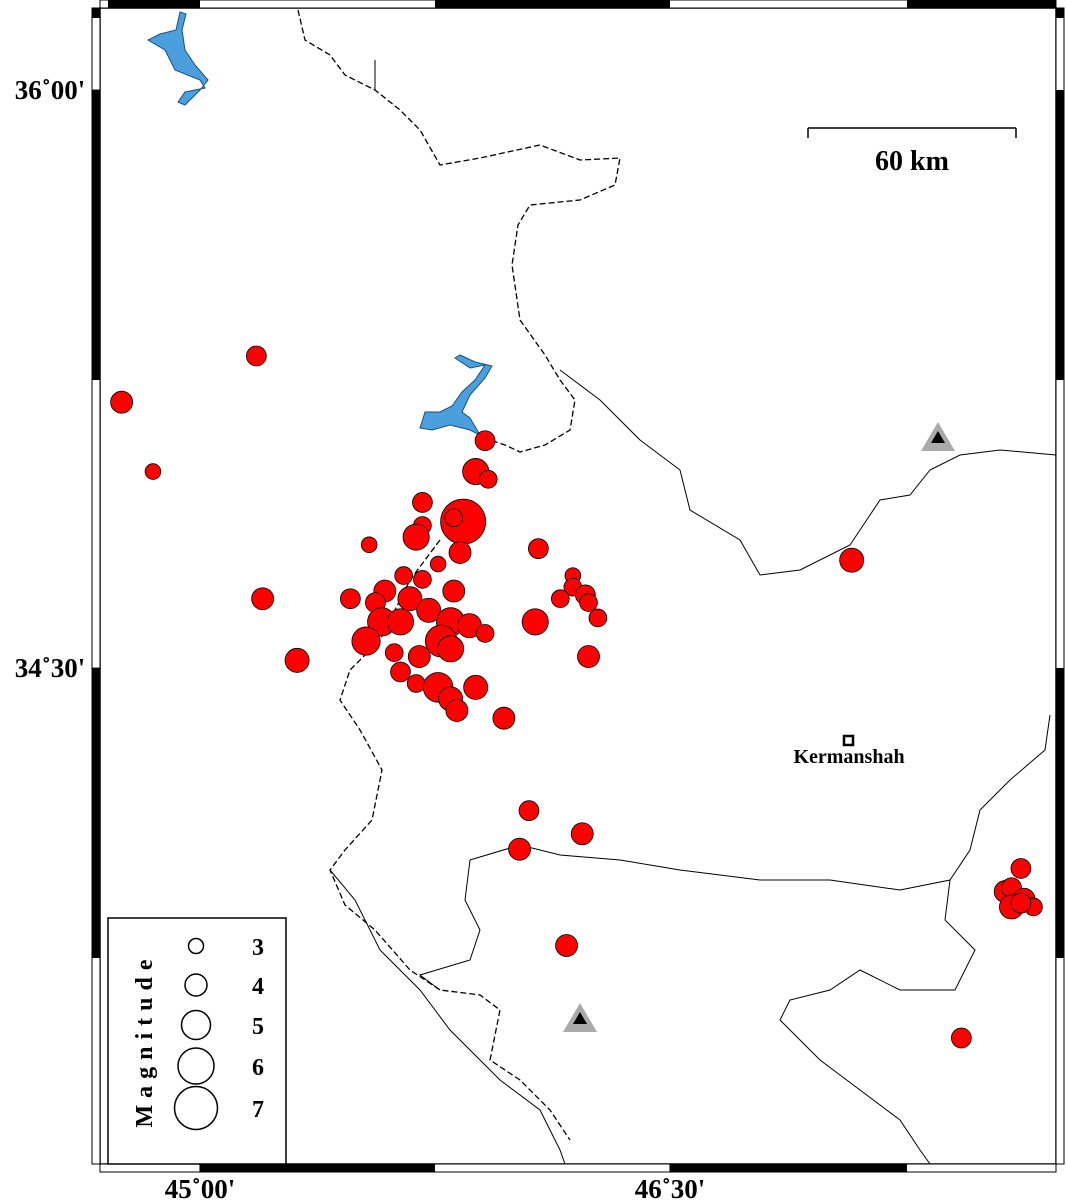  What do you see at coordinates (258, 1110) in the screenshot?
I see `legend-label: 7` at bounding box center [258, 1110].